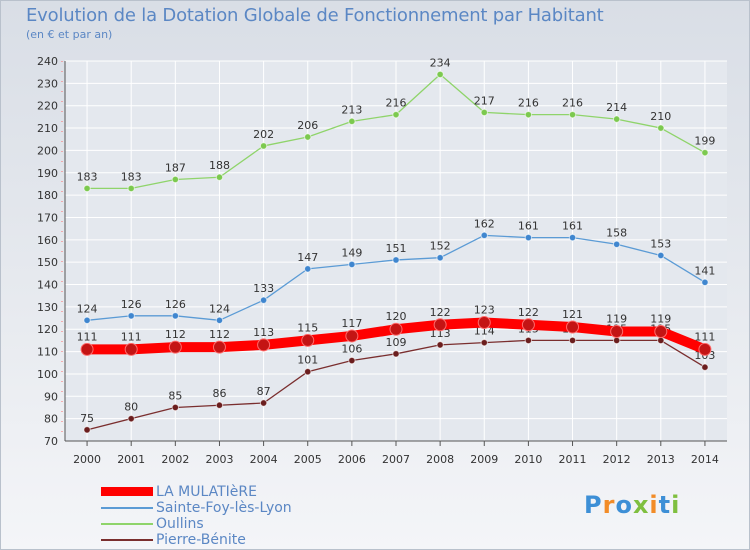 The width and height of the screenshot is (750, 550). I want to click on point-la-mulati-re-2005, so click(308, 340).